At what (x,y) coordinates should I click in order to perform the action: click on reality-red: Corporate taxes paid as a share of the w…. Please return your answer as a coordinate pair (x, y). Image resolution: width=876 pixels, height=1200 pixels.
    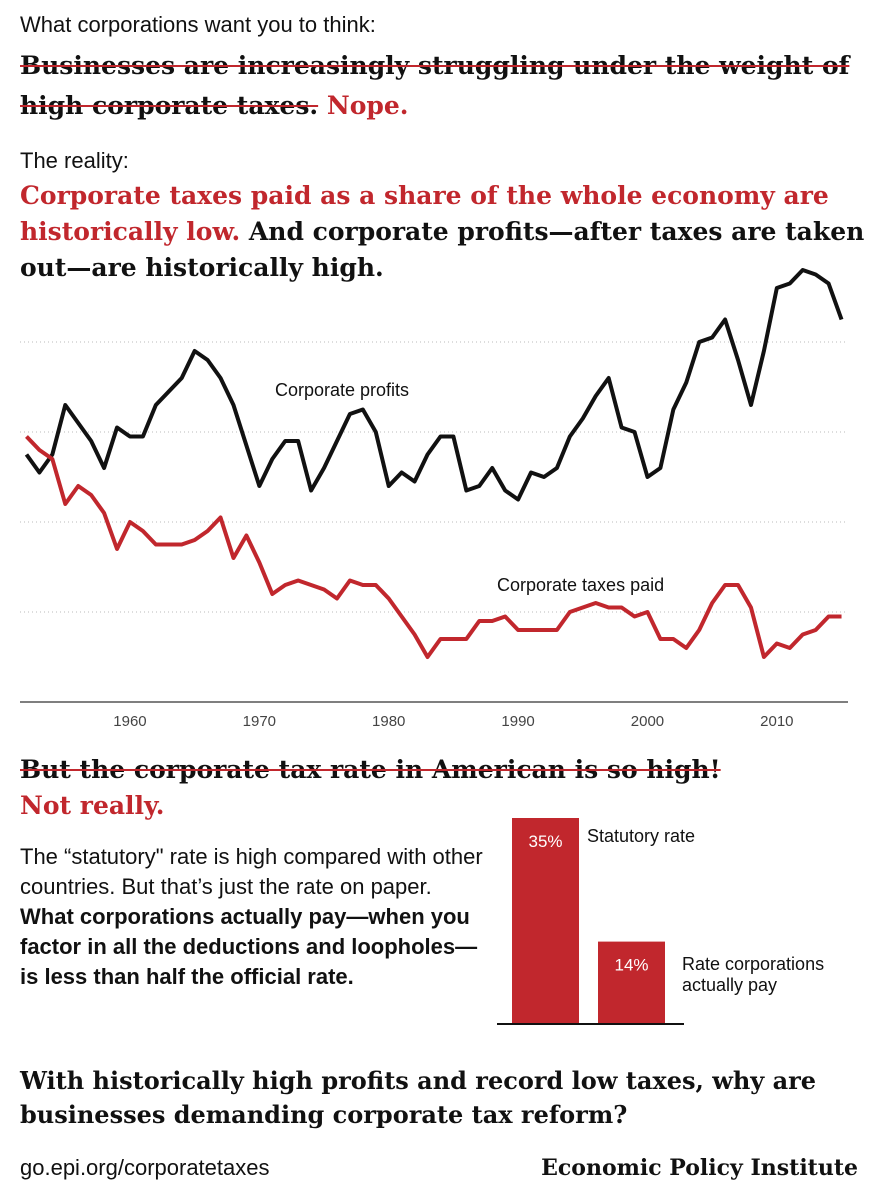
    Looking at the image, I should click on (424, 213).